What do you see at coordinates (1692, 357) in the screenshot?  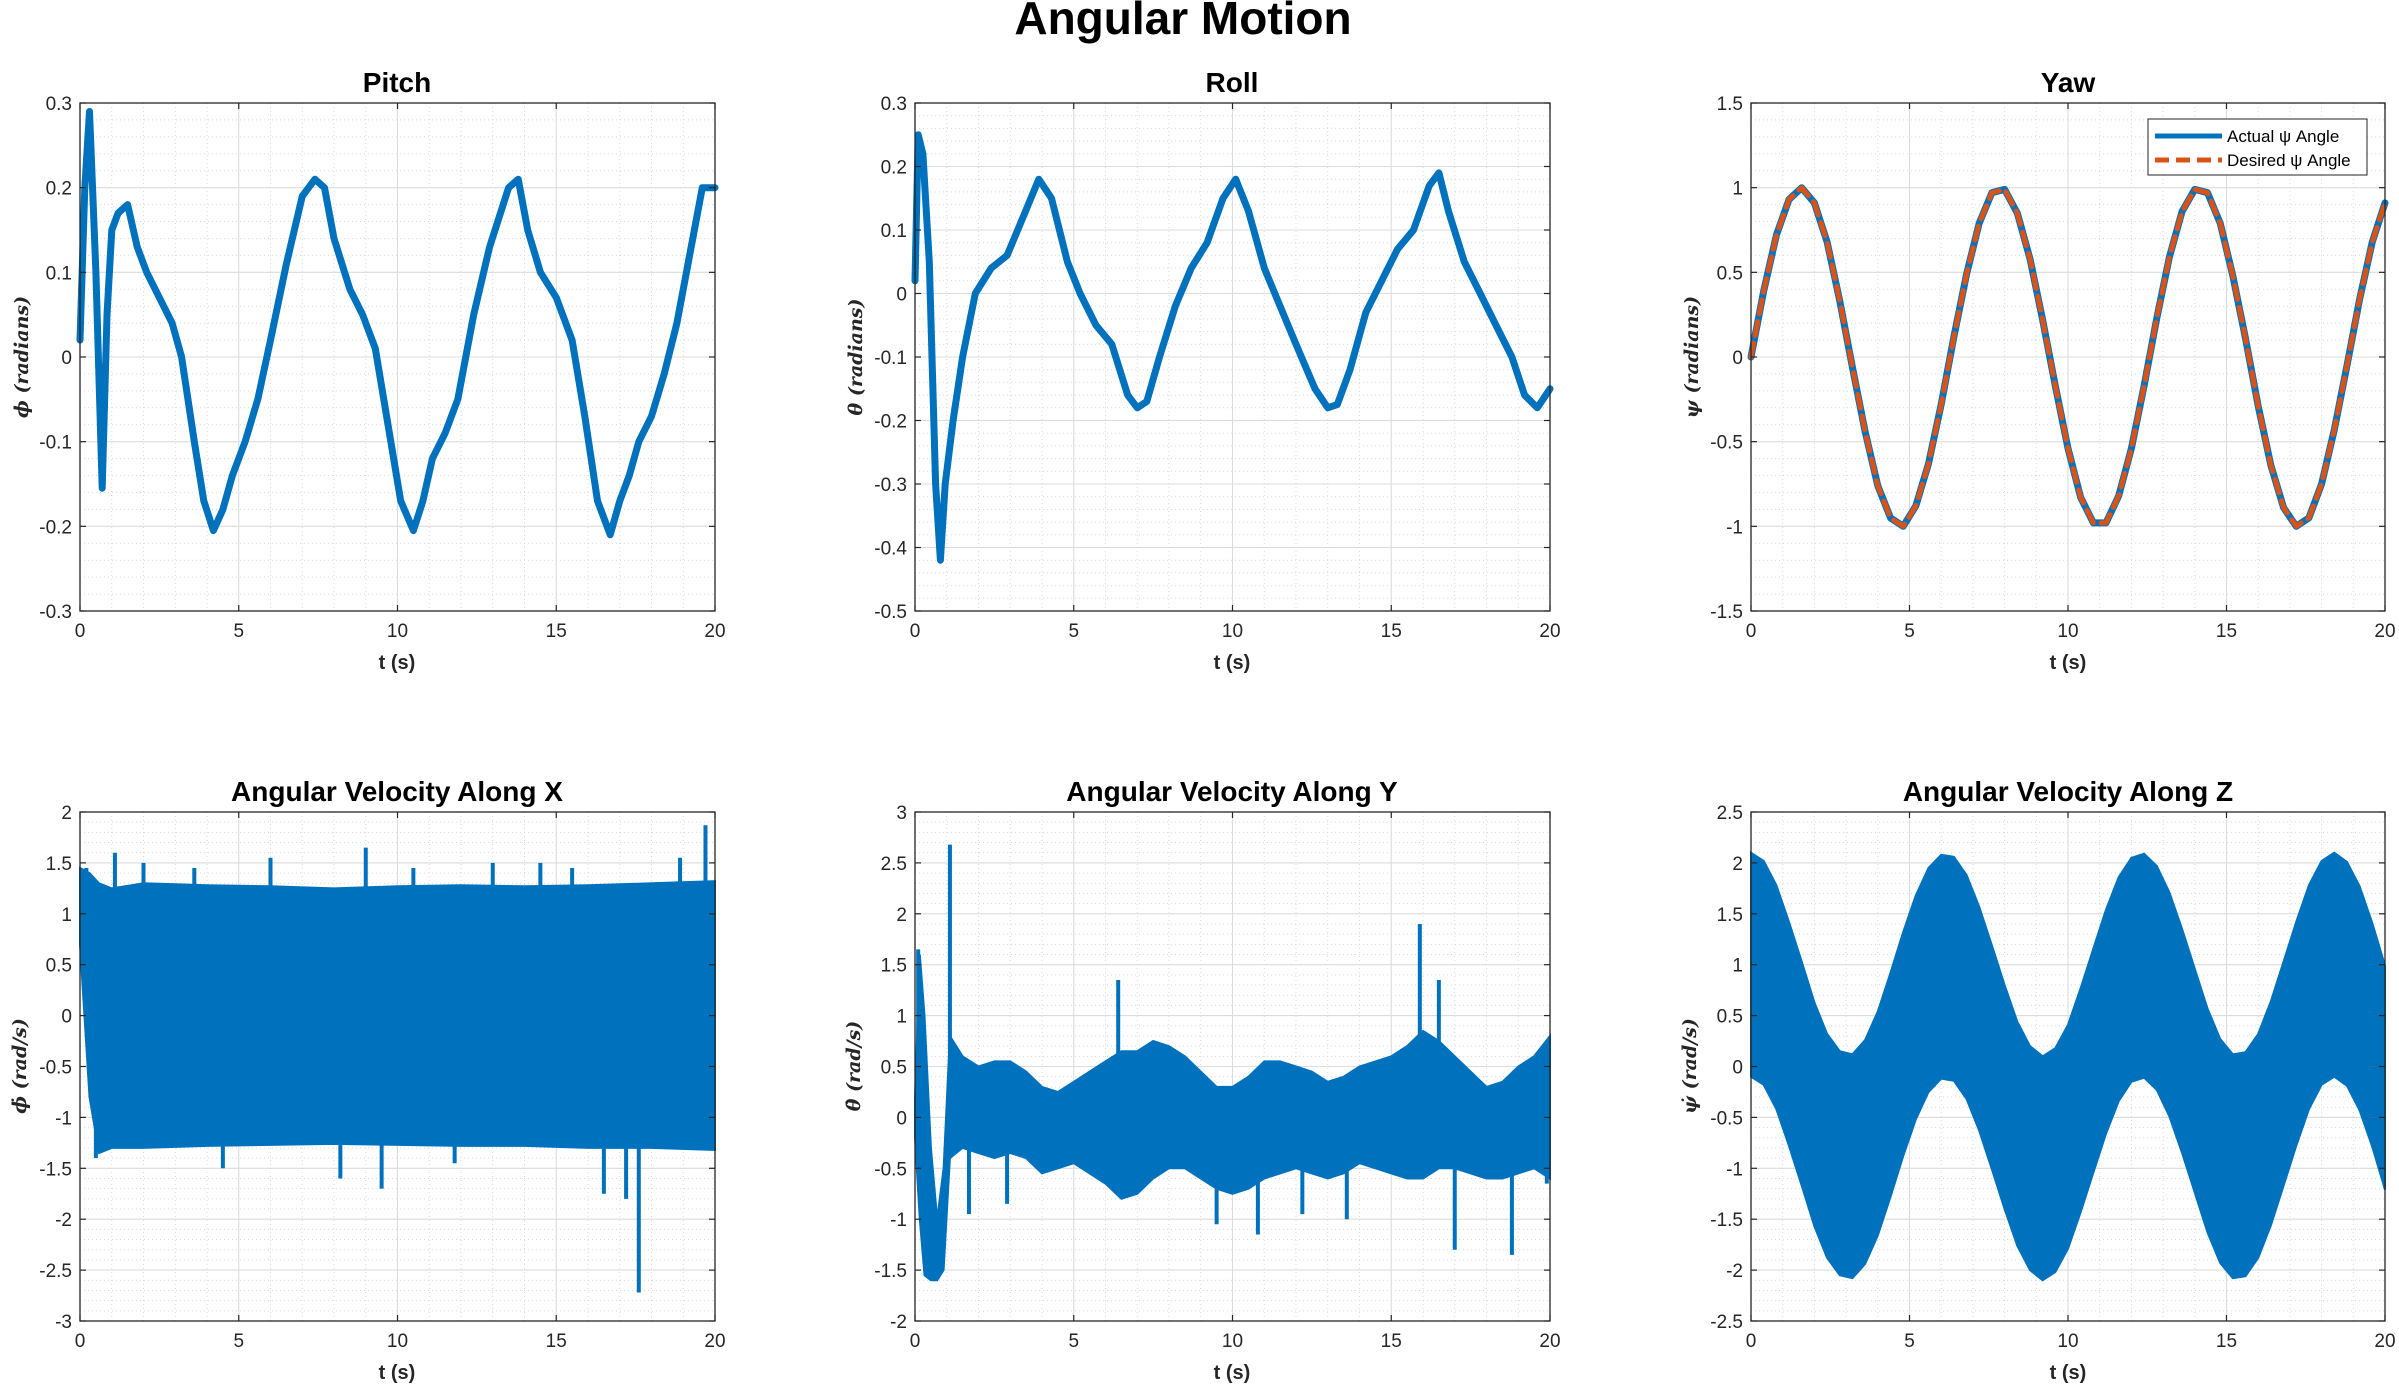 I see `y-axis-label: ψ (radians)` at bounding box center [1692, 357].